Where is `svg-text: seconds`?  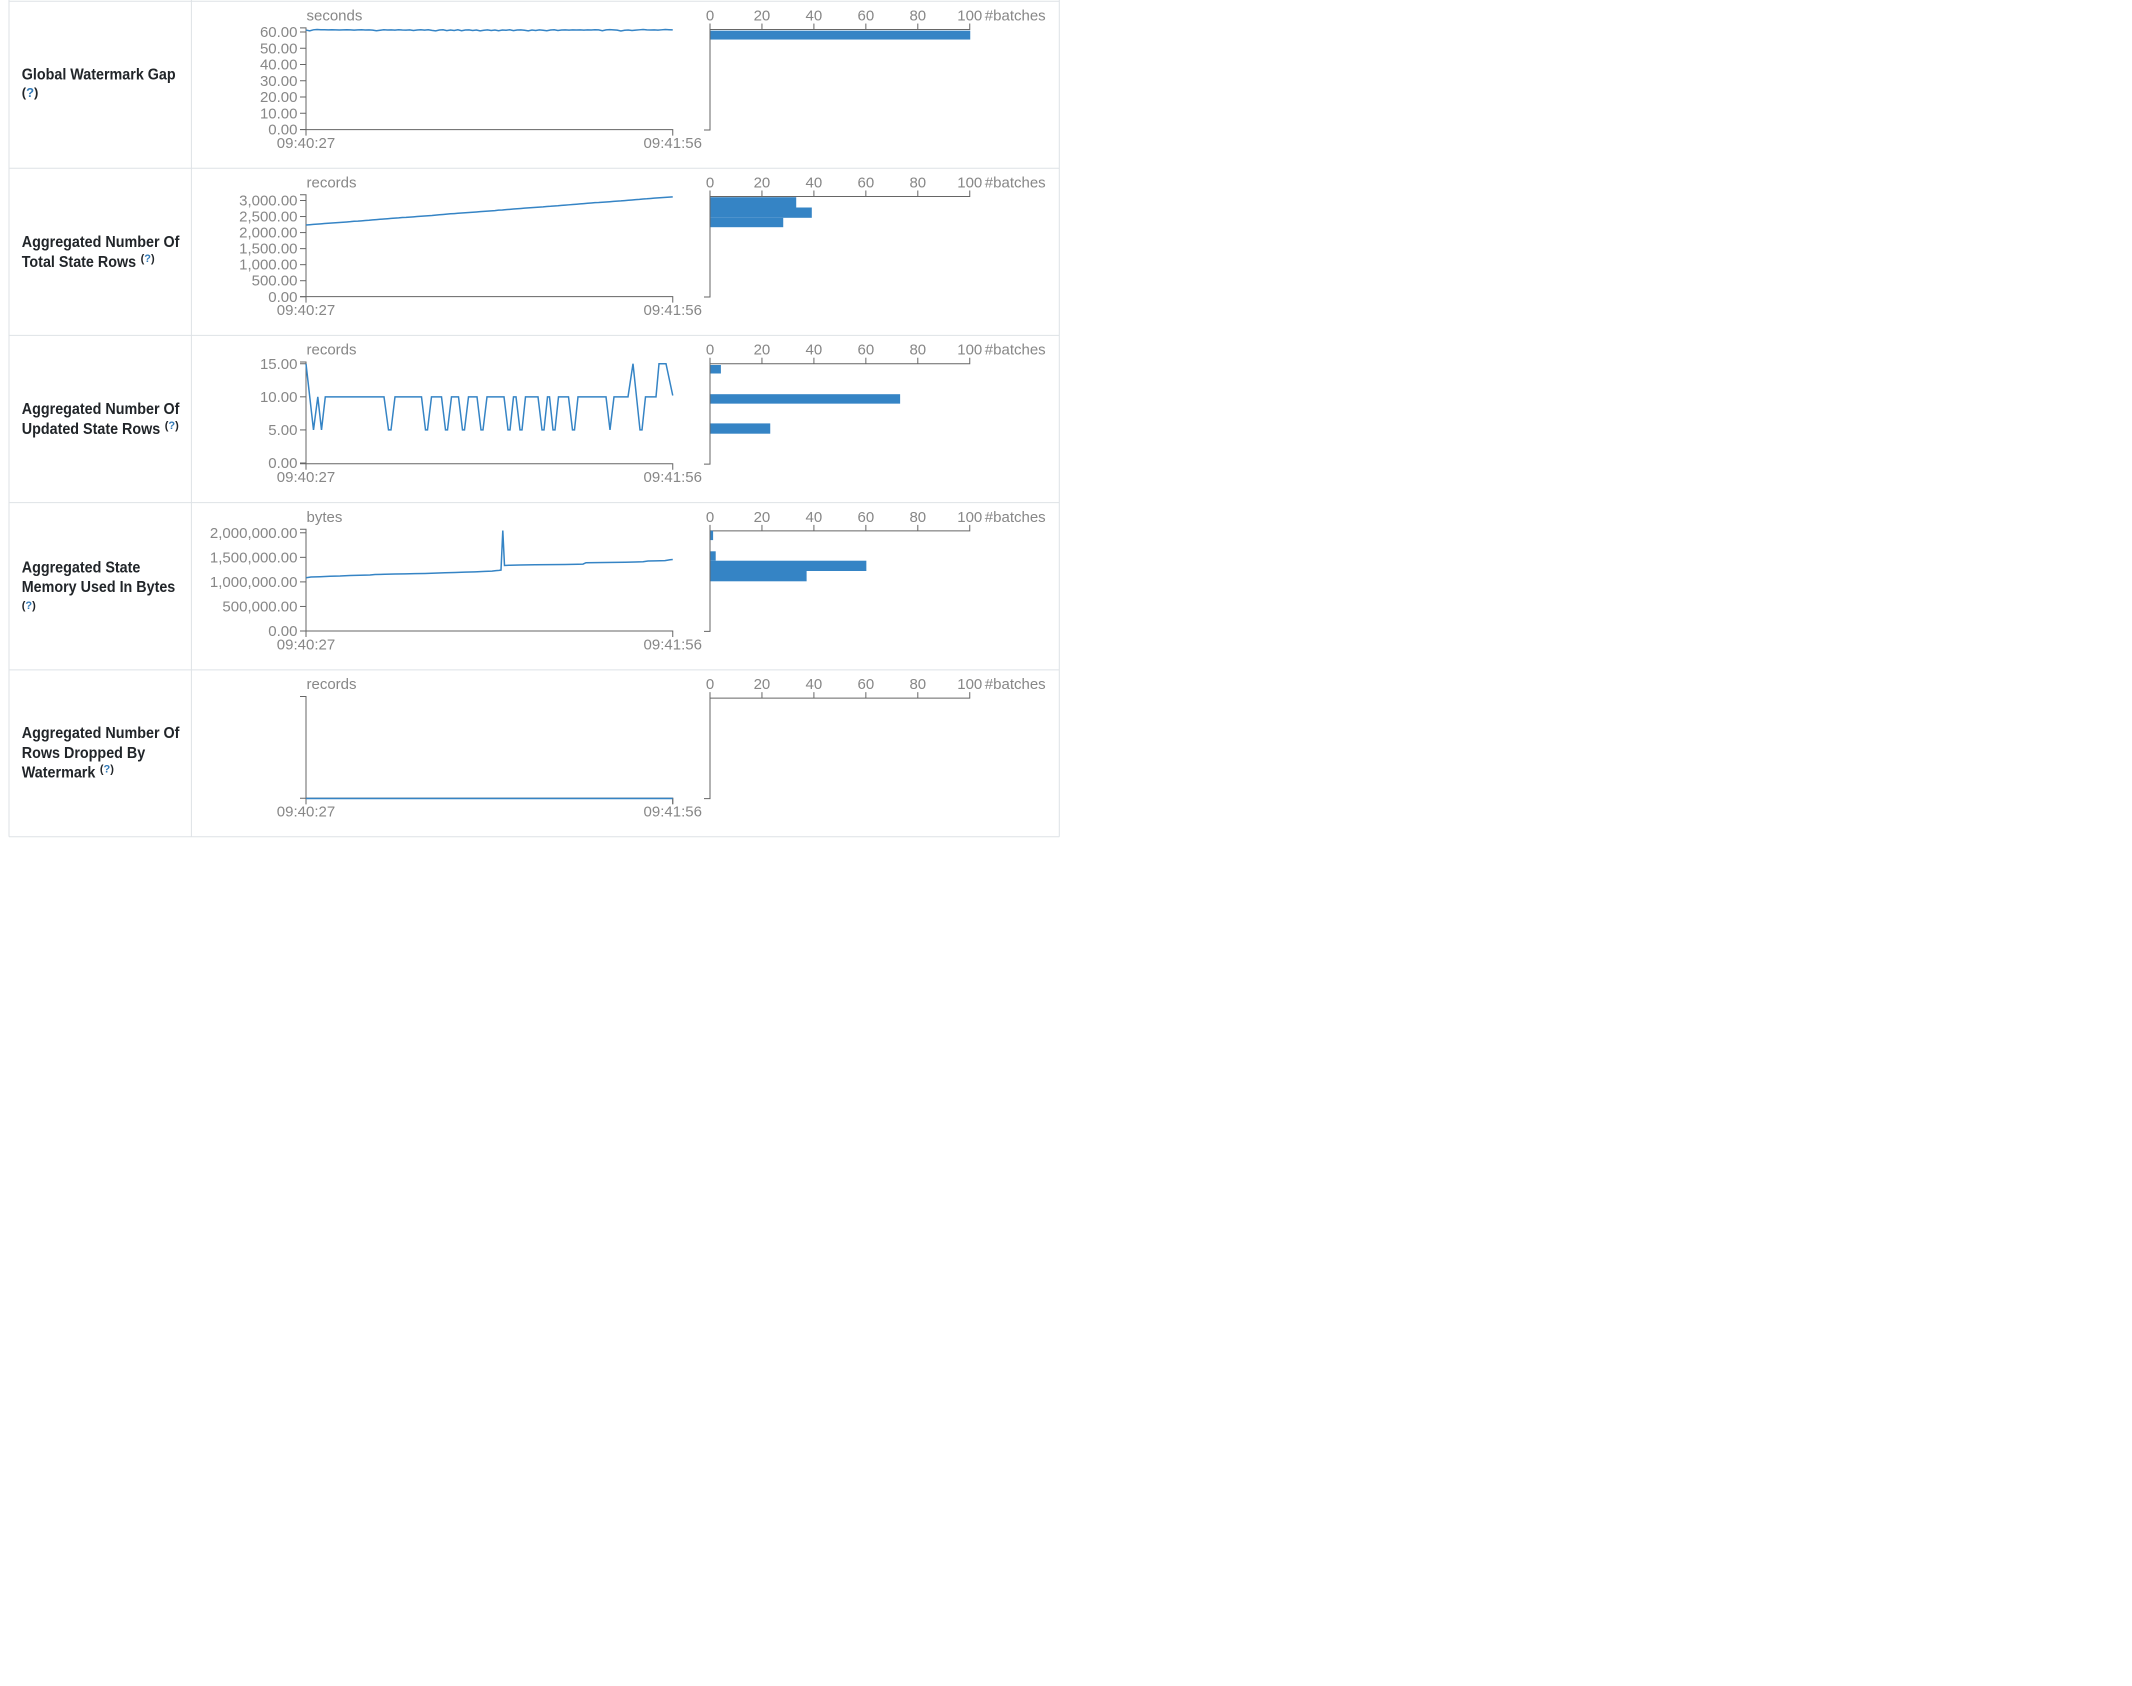 svg-text: seconds is located at coordinates (335, 15).